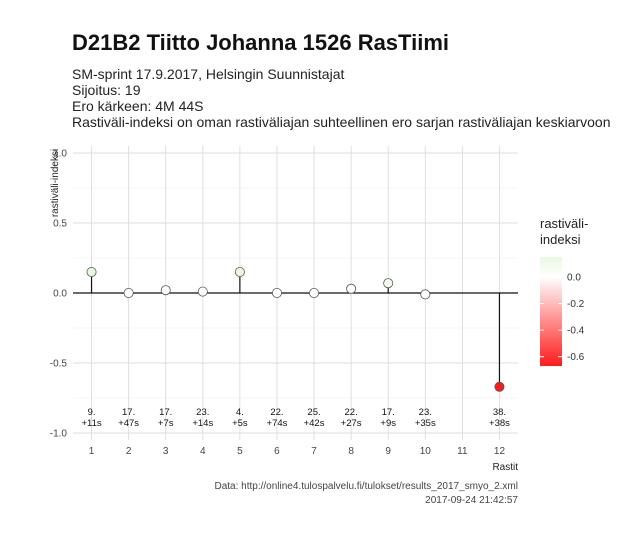 The height and width of the screenshot is (540, 630). I want to click on time-diff-label: +35s, so click(425, 423).